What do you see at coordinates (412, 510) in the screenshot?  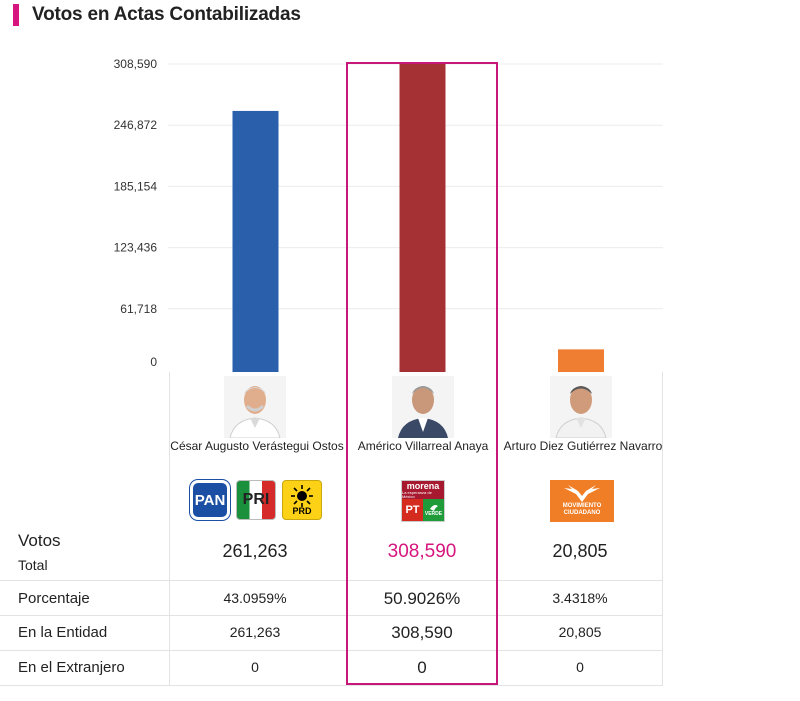 I see `pt-logo: PT` at bounding box center [412, 510].